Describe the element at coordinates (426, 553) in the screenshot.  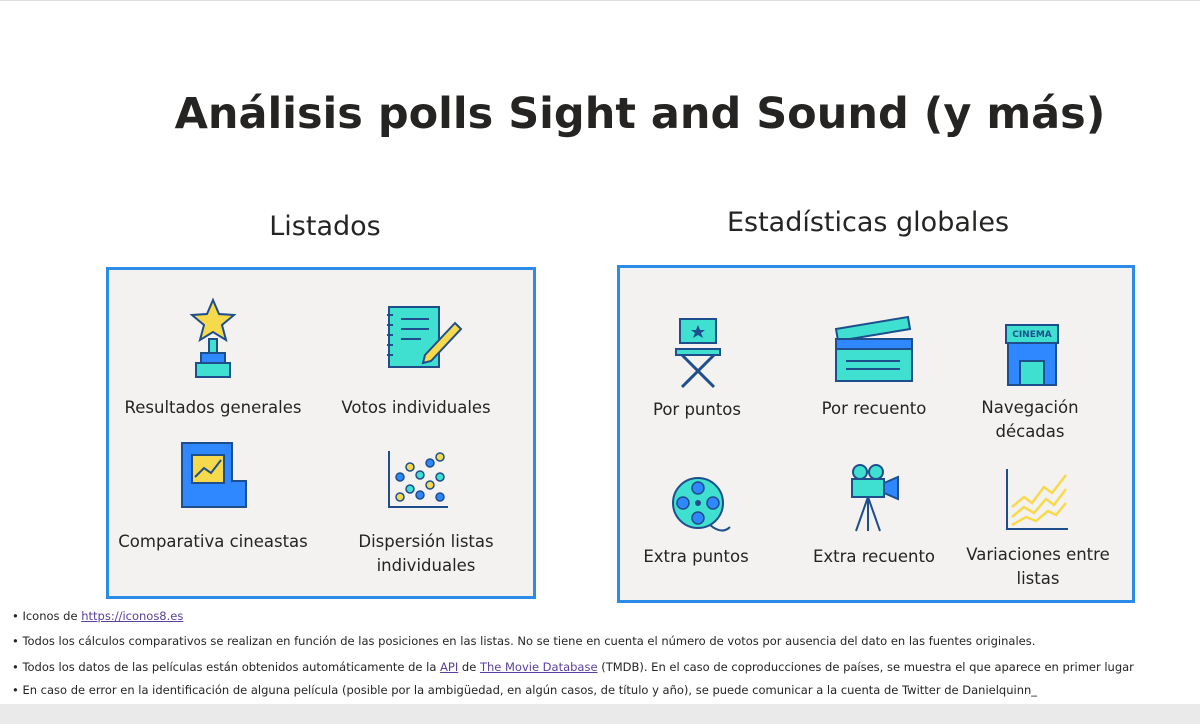
I see `nav-label: Dispersión listas individuales` at that location.